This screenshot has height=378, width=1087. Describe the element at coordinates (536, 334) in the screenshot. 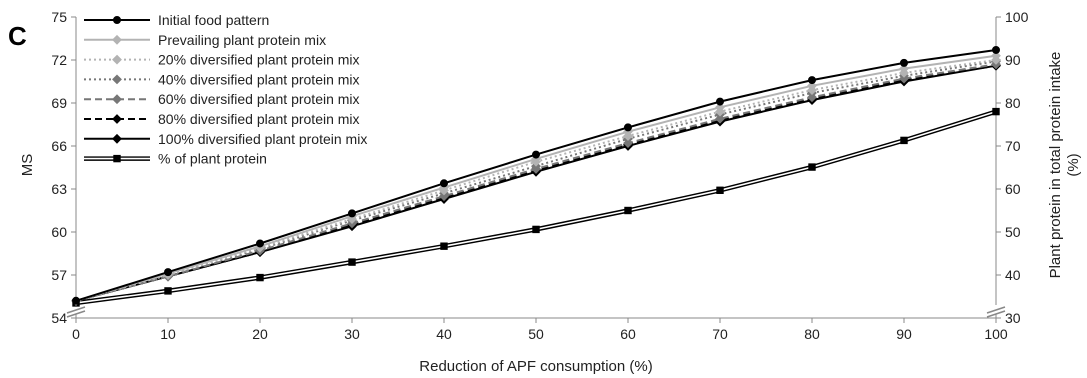

I see `x-tick-label: 50` at that location.